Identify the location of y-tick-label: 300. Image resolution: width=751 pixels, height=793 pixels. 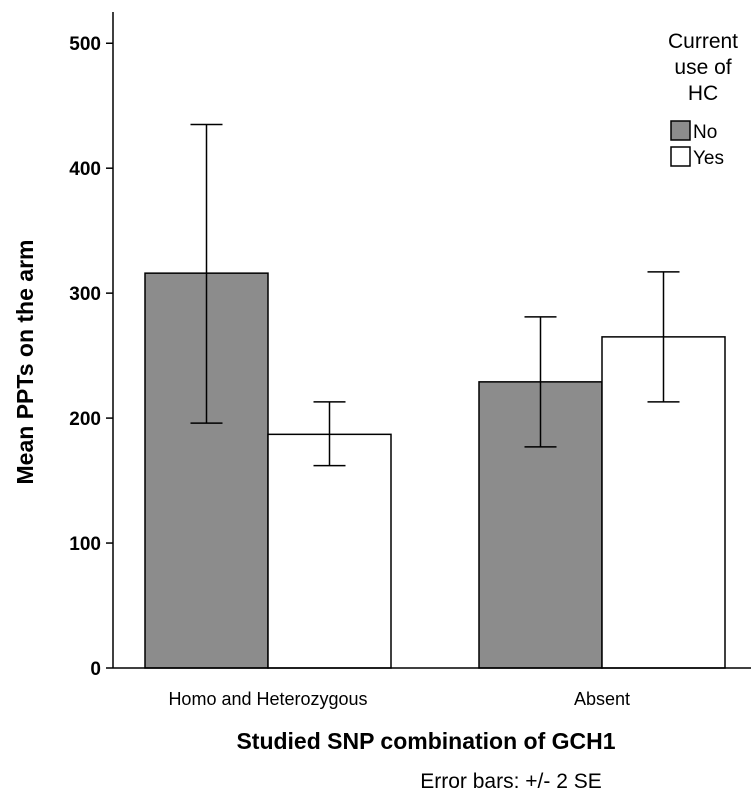
(85, 294).